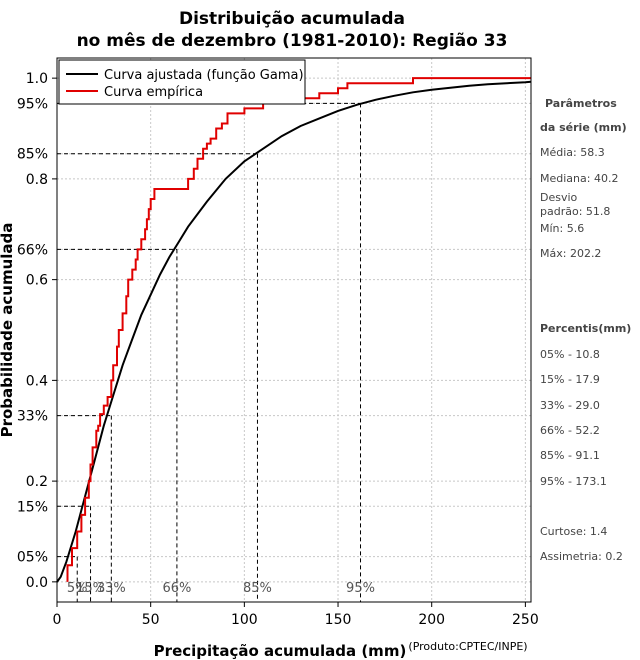 This screenshot has height=660, width=640. Describe the element at coordinates (583, 127) in the screenshot. I see `params-title-2: da série (mm)` at that location.